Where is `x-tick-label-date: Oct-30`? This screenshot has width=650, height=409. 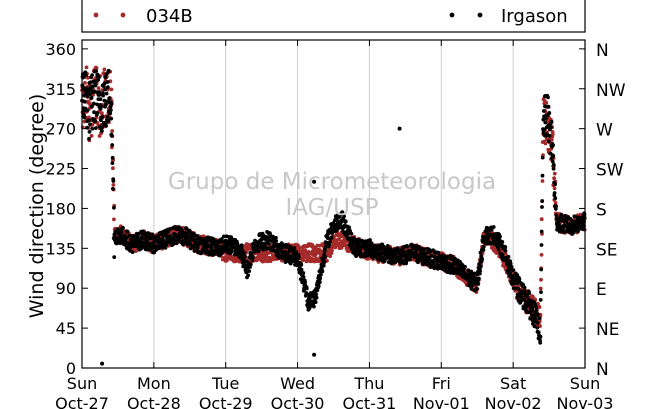
x-tick-label-date: Oct-30 is located at coordinates (298, 401).